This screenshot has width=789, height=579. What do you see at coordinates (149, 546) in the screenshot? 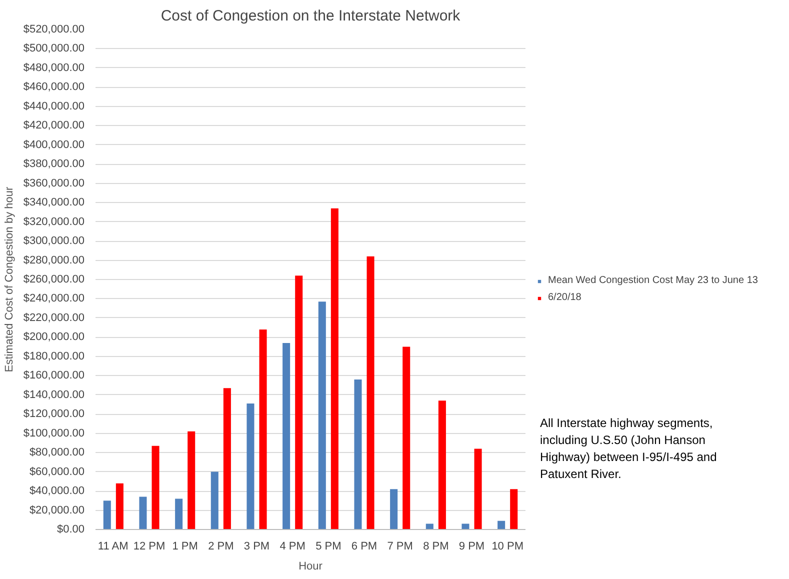
I see `x-tick-label: 12 PM` at bounding box center [149, 546].